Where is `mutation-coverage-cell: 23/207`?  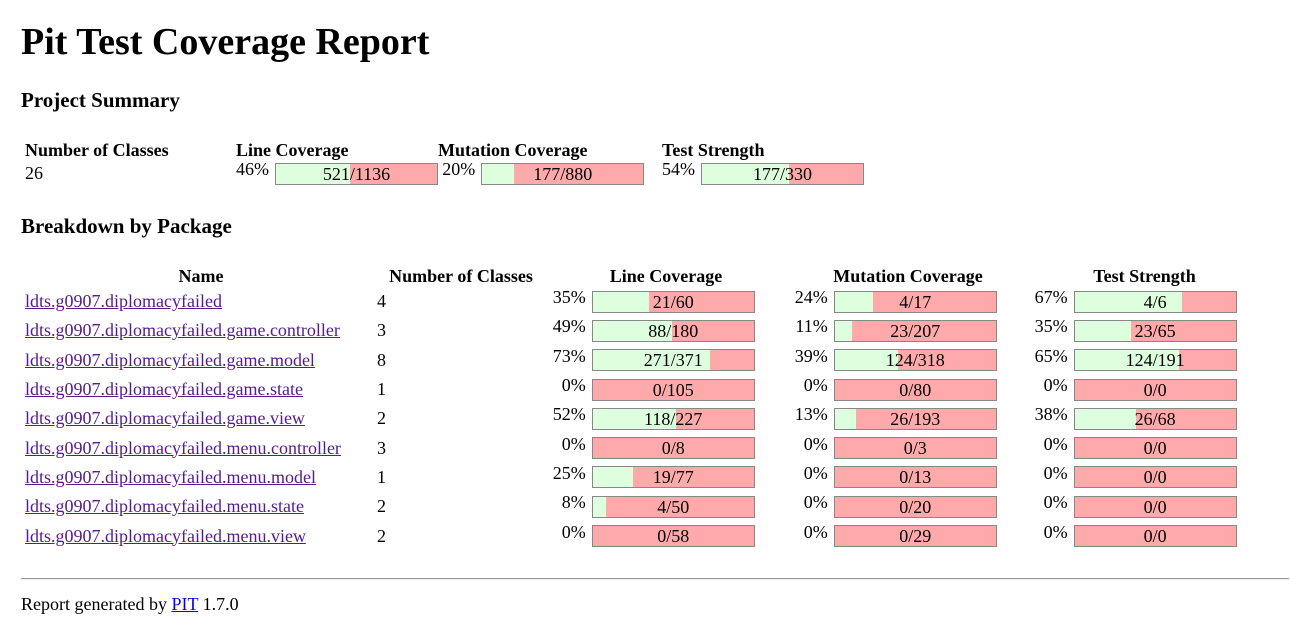
mutation-coverage-cell: 23/207 is located at coordinates (931, 330).